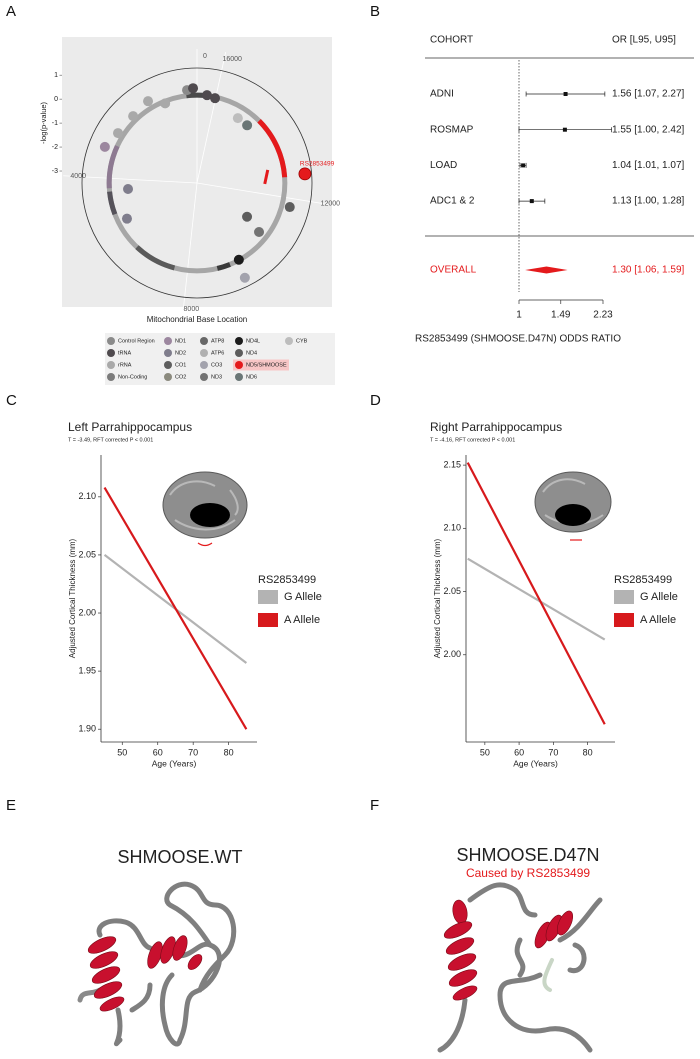  What do you see at coordinates (251, 353) in the screenshot?
I see `legend-label: ND4` at bounding box center [251, 353].